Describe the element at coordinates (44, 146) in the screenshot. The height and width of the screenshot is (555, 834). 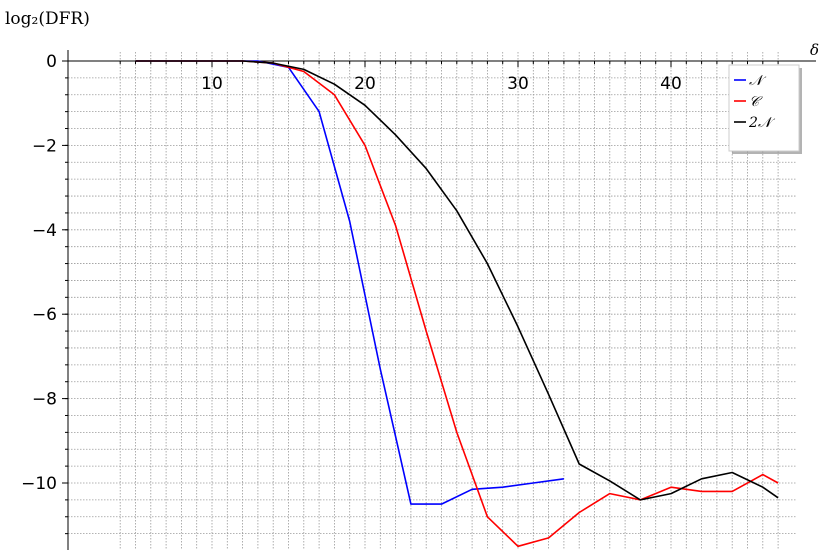
I see `y-tick-label: −2` at that location.